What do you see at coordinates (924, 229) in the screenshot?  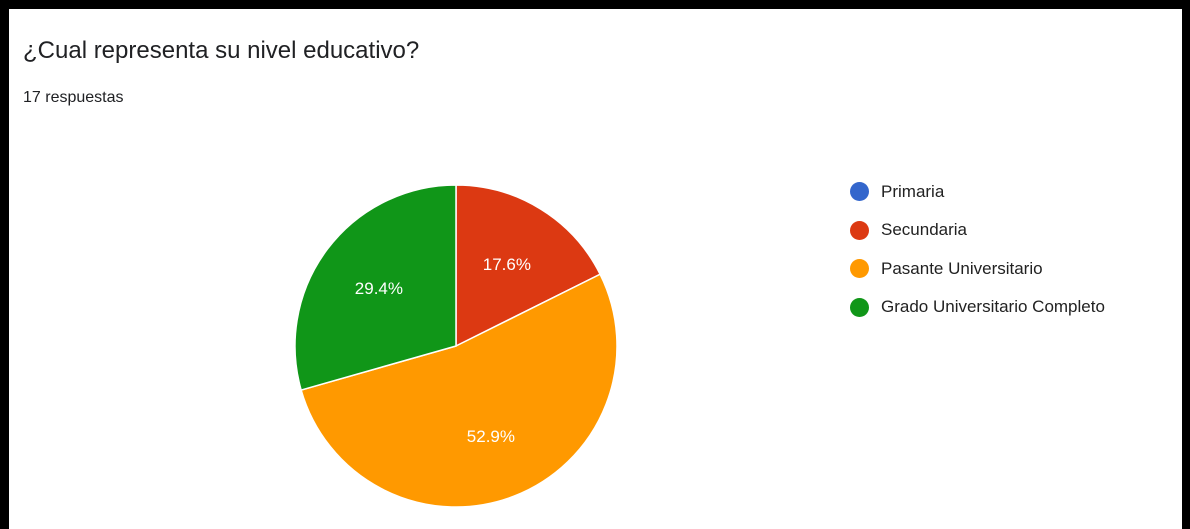 I see `legend-label: Secundaria` at bounding box center [924, 229].